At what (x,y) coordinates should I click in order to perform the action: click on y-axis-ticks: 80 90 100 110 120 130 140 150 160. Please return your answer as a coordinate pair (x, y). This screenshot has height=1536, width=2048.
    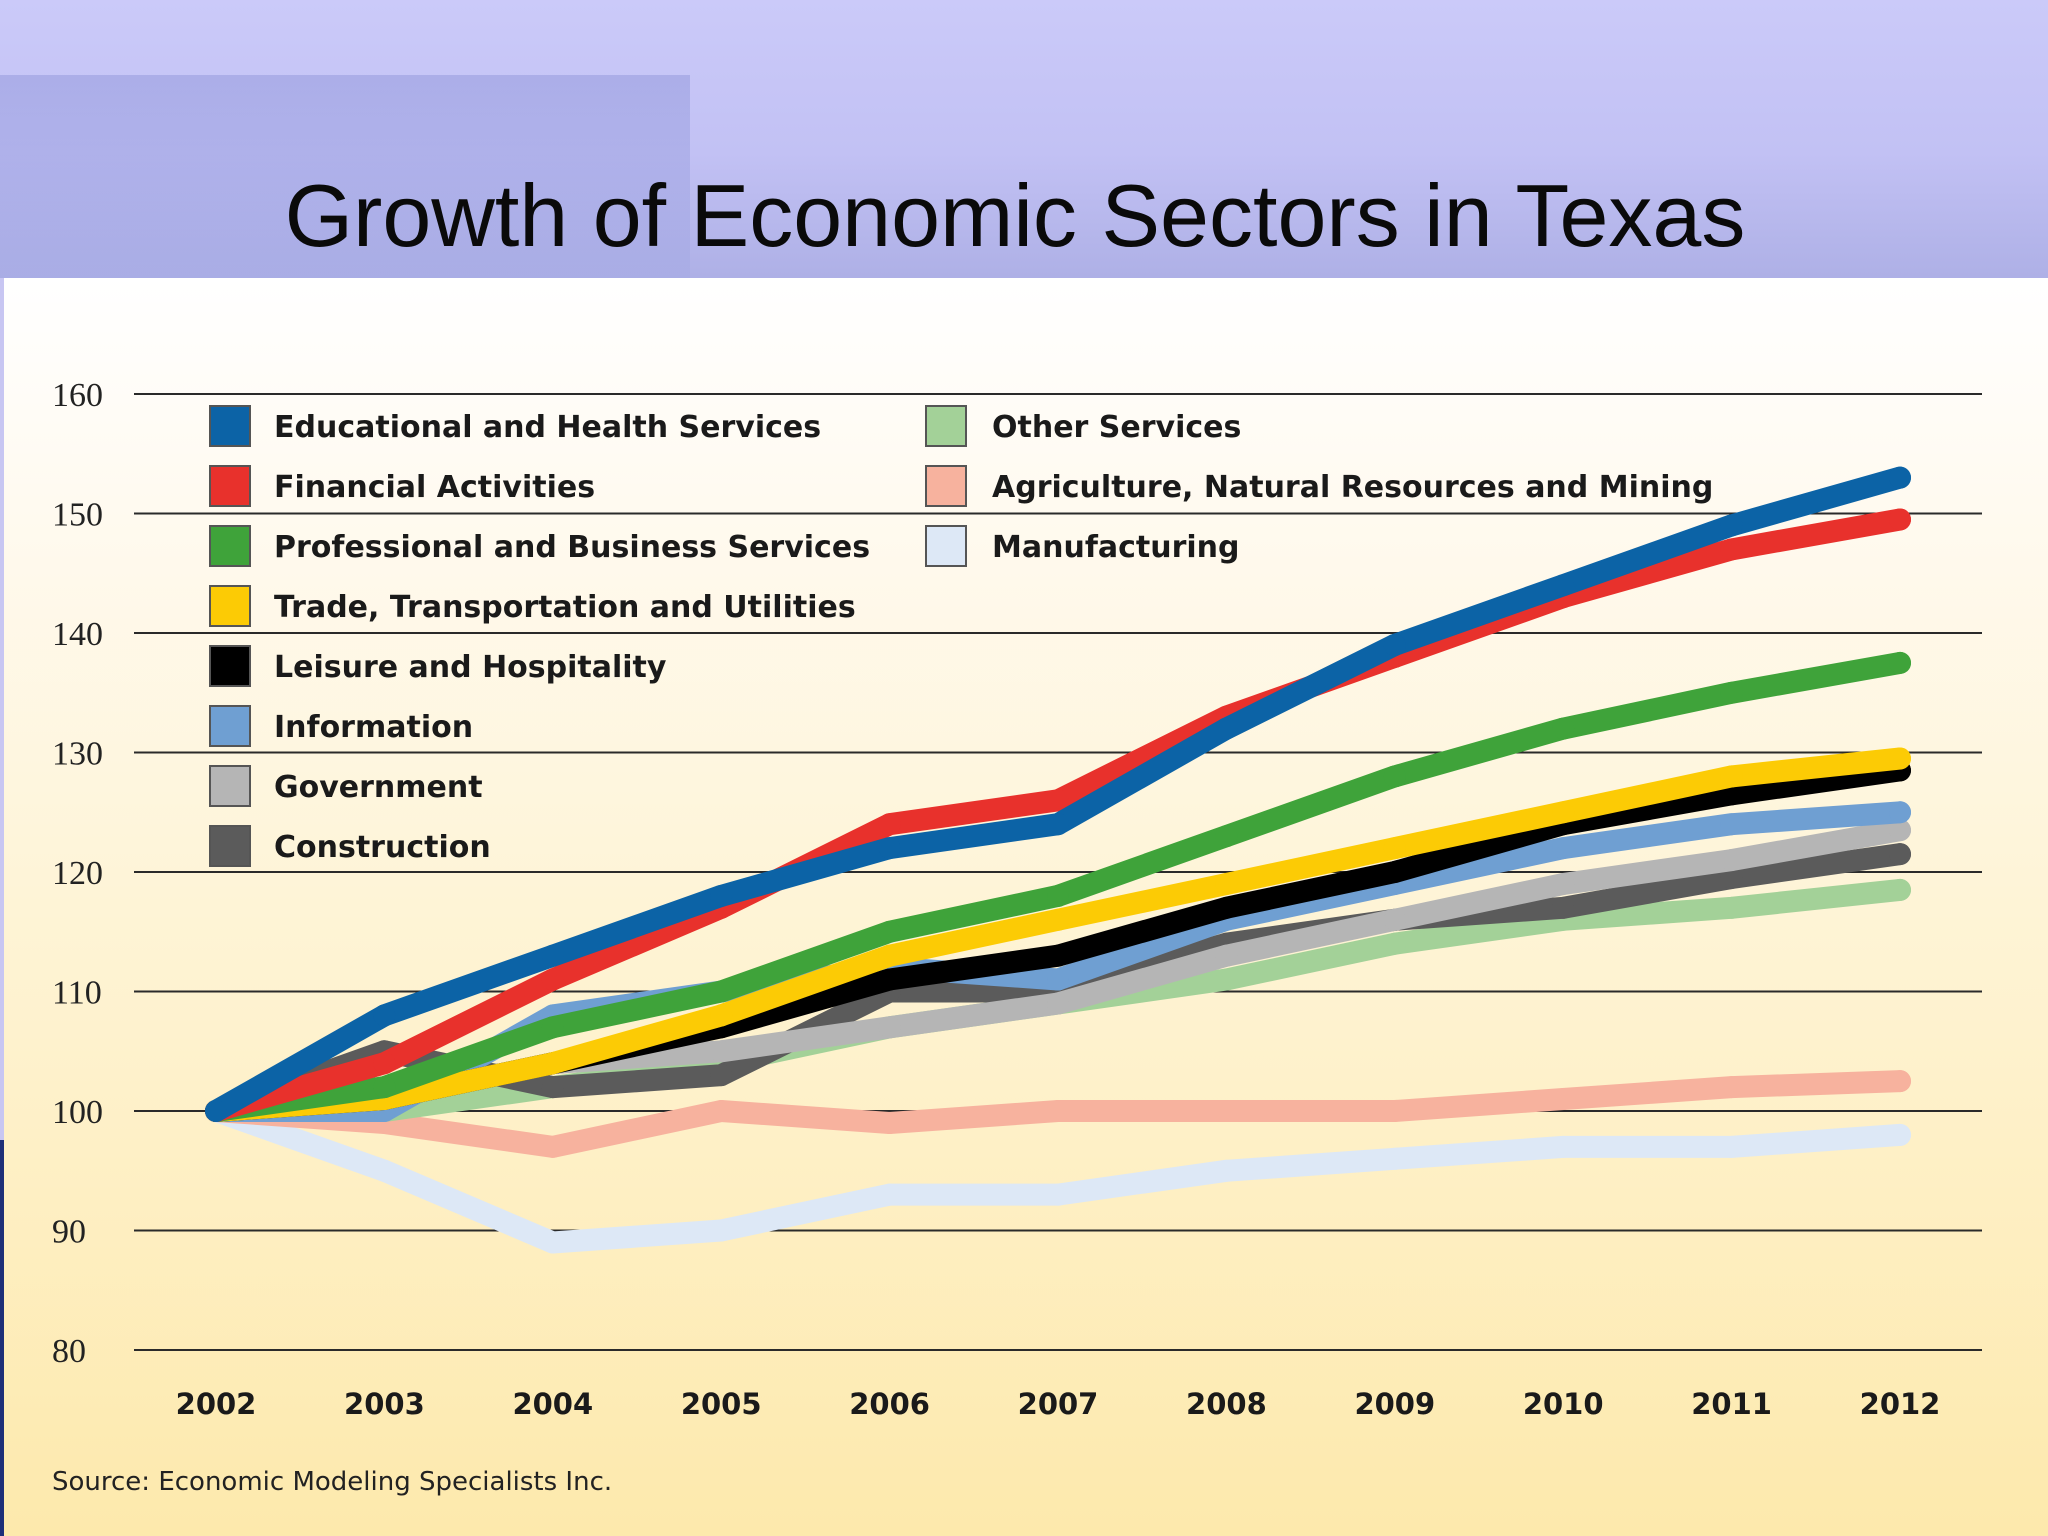
    Looking at the image, I should click on (77, 873).